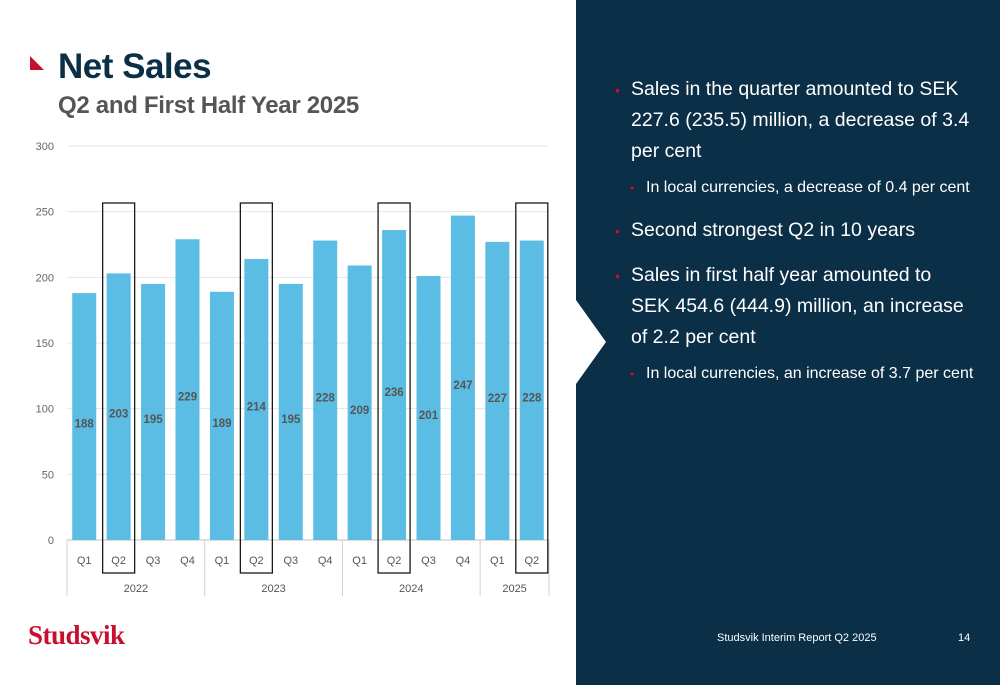 The image size is (1000, 685). What do you see at coordinates (359, 411) in the screenshot?
I see `bar-data-label: 209` at bounding box center [359, 411].